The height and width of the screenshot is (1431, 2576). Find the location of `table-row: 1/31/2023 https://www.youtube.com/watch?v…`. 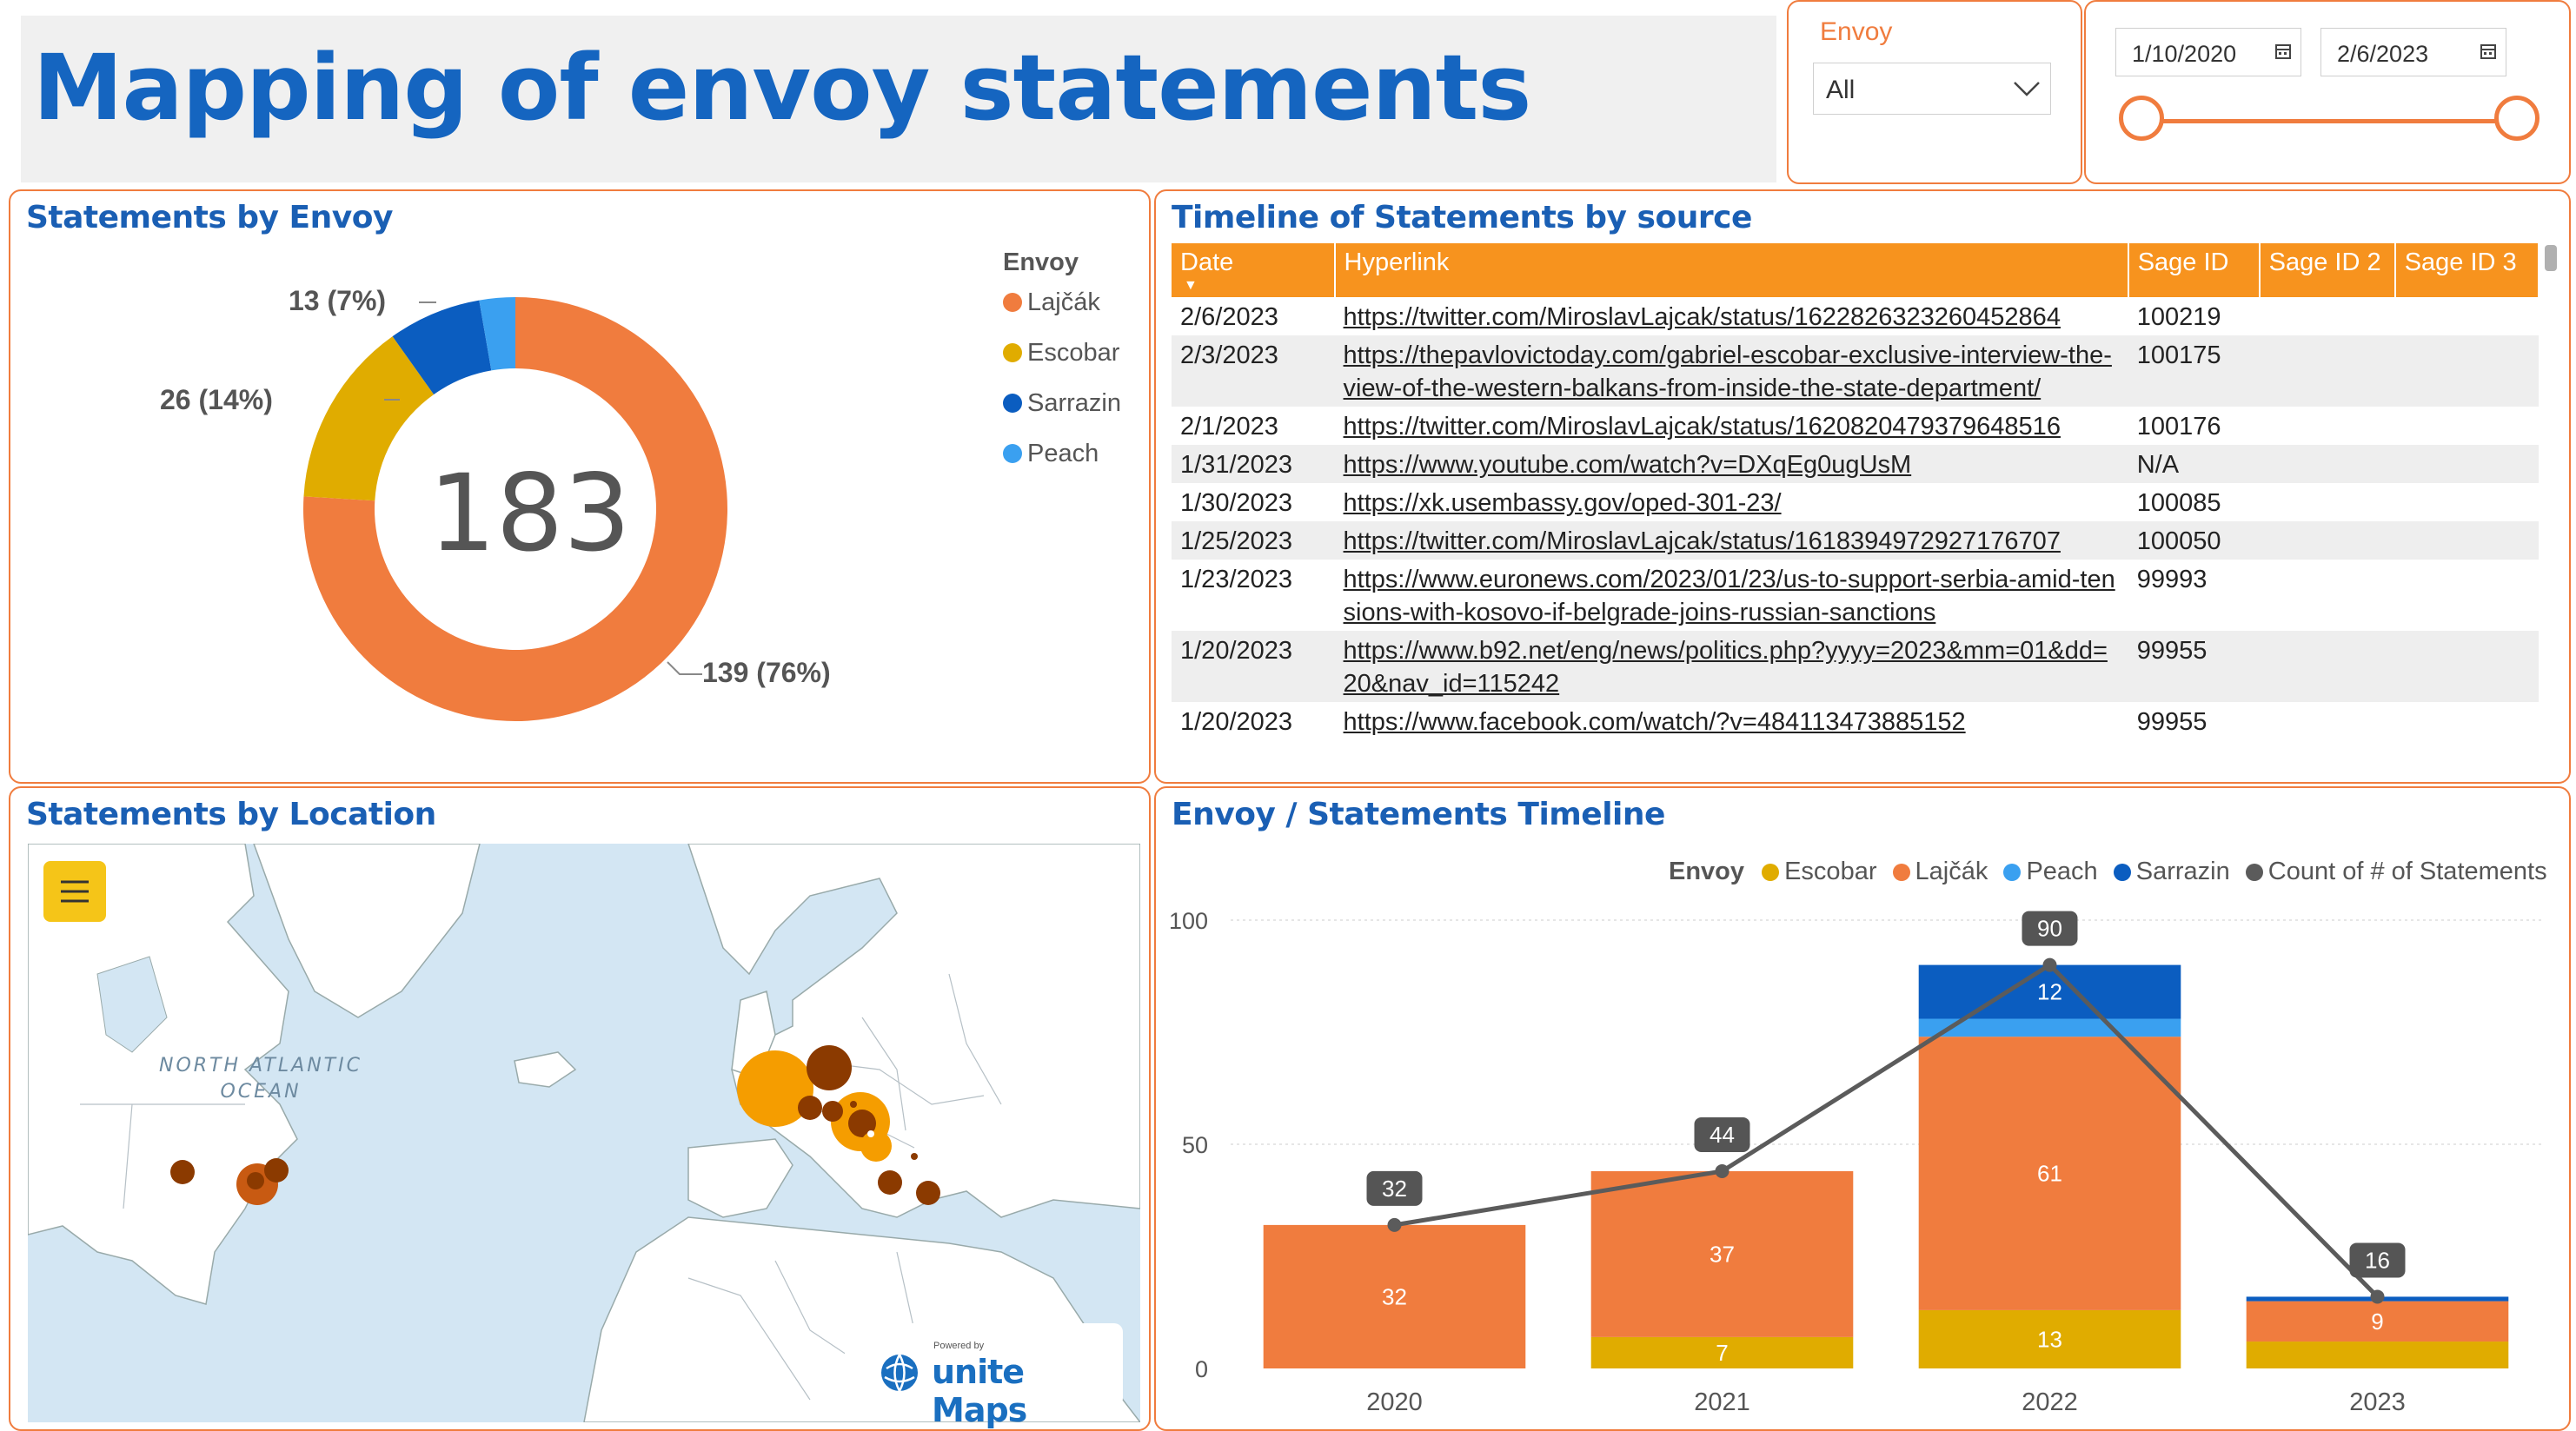

table-row: 1/31/2023 https://www.youtube.com/watch?v… is located at coordinates (1855, 464).